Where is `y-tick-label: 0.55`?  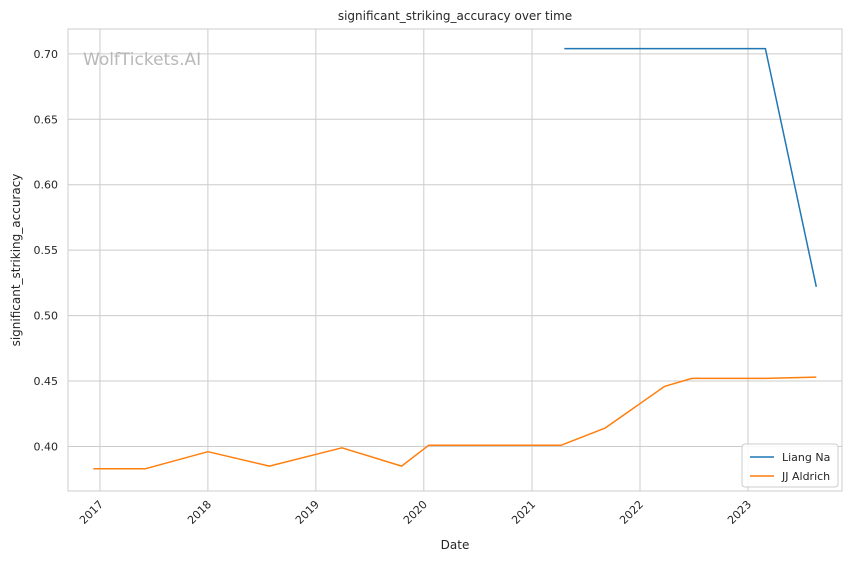 y-tick-label: 0.55 is located at coordinates (46, 250).